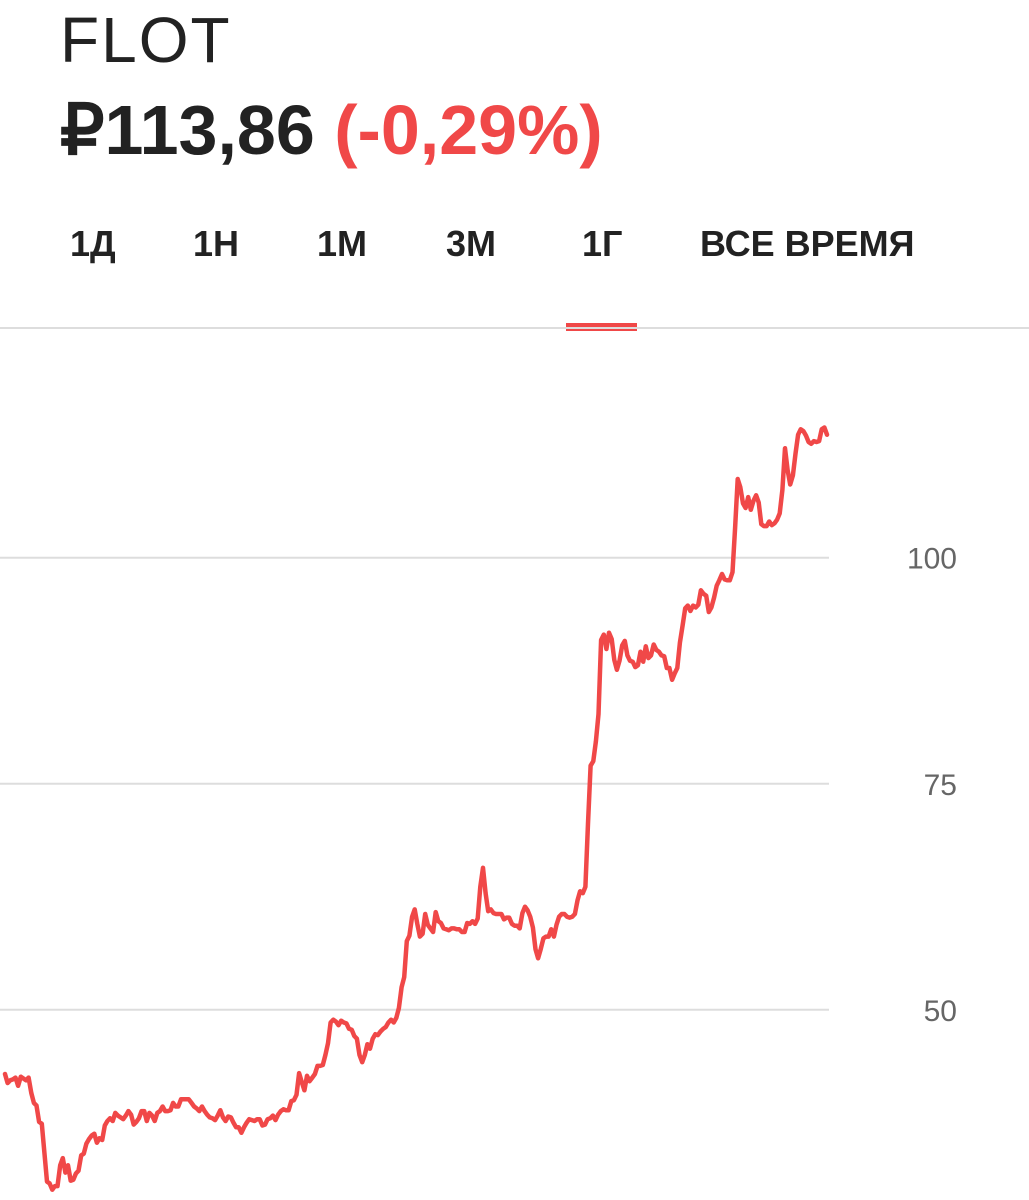  Describe the element at coordinates (940, 785) in the screenshot. I see `y-tick-label-75: 75` at that location.